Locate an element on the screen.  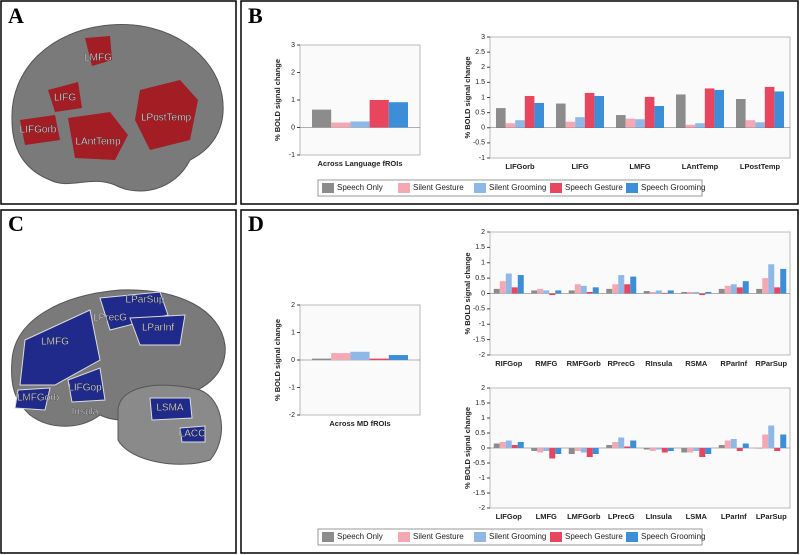
x-tick-label: Across Language fROIs is located at coordinates (359, 163).